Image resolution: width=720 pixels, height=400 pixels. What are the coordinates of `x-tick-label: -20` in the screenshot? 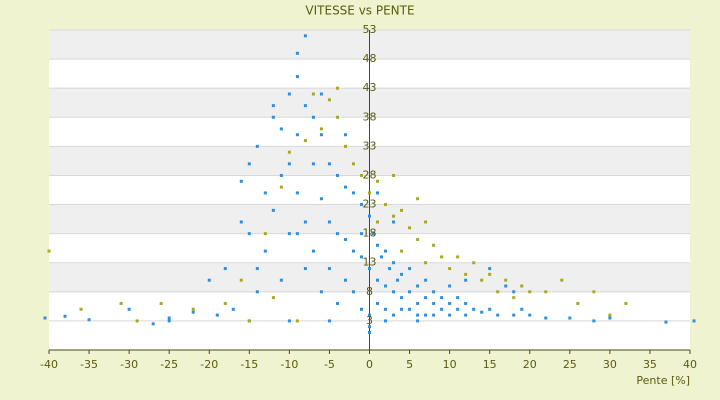 It's located at (209, 364).